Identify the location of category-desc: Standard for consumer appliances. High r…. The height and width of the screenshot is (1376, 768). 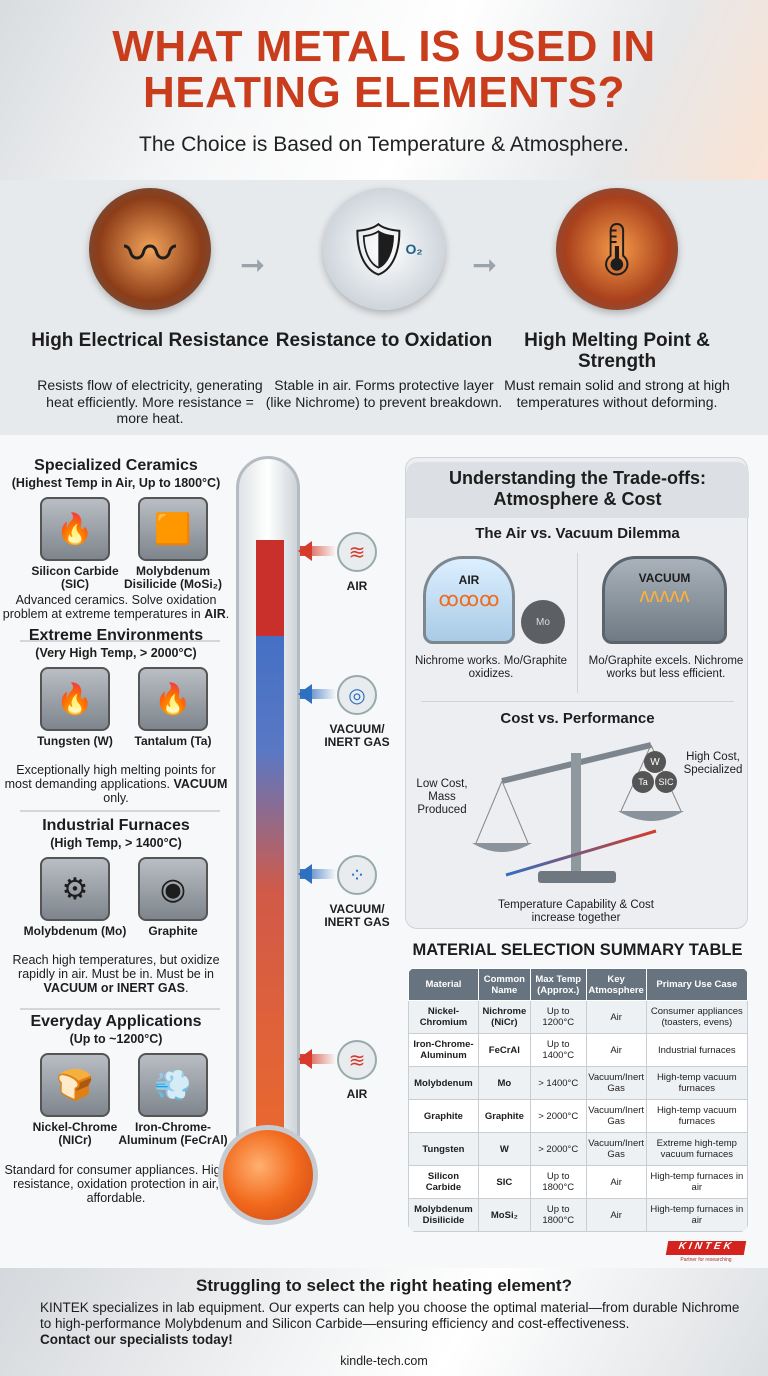
(116, 1184).